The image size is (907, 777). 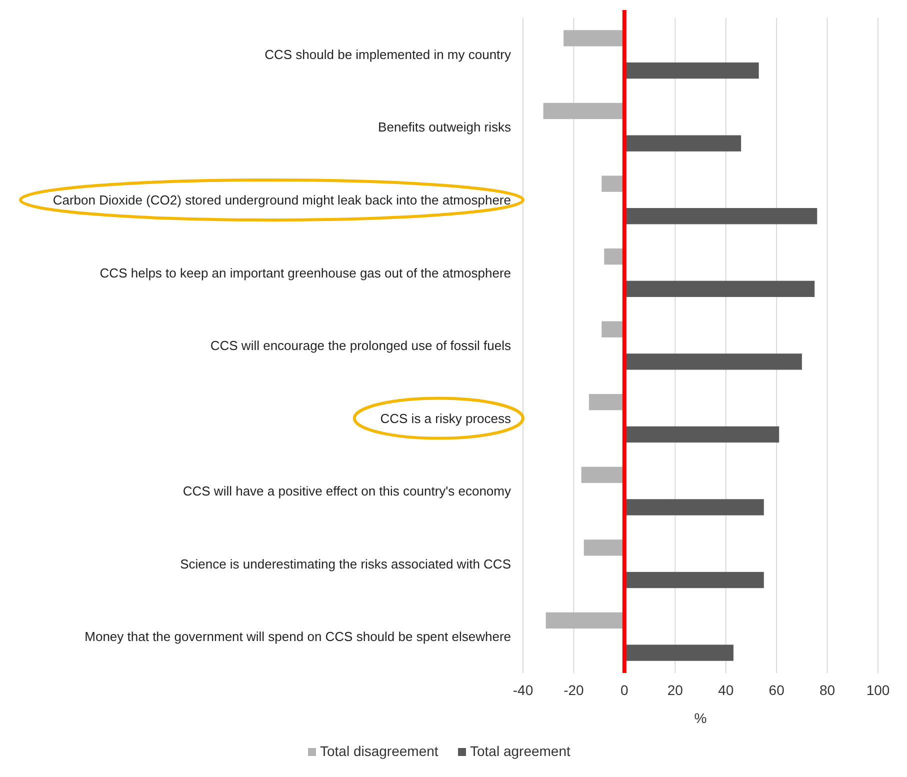 What do you see at coordinates (388, 54) in the screenshot?
I see `y-tick-label: CCS should be implemented in my country` at bounding box center [388, 54].